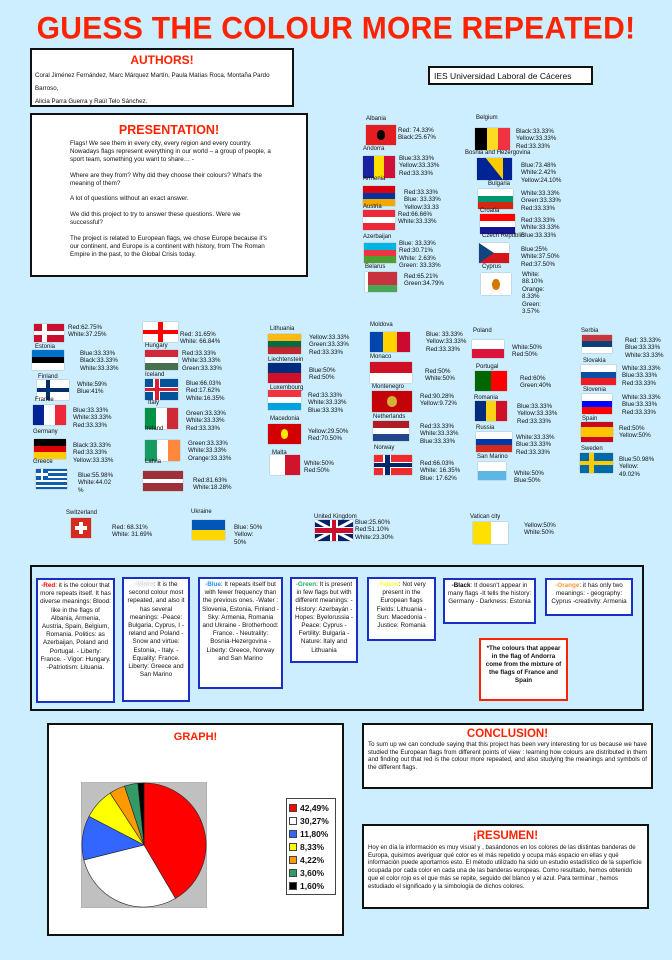 The height and width of the screenshot is (960, 672). I want to click on flag-estonia, so click(48, 360).